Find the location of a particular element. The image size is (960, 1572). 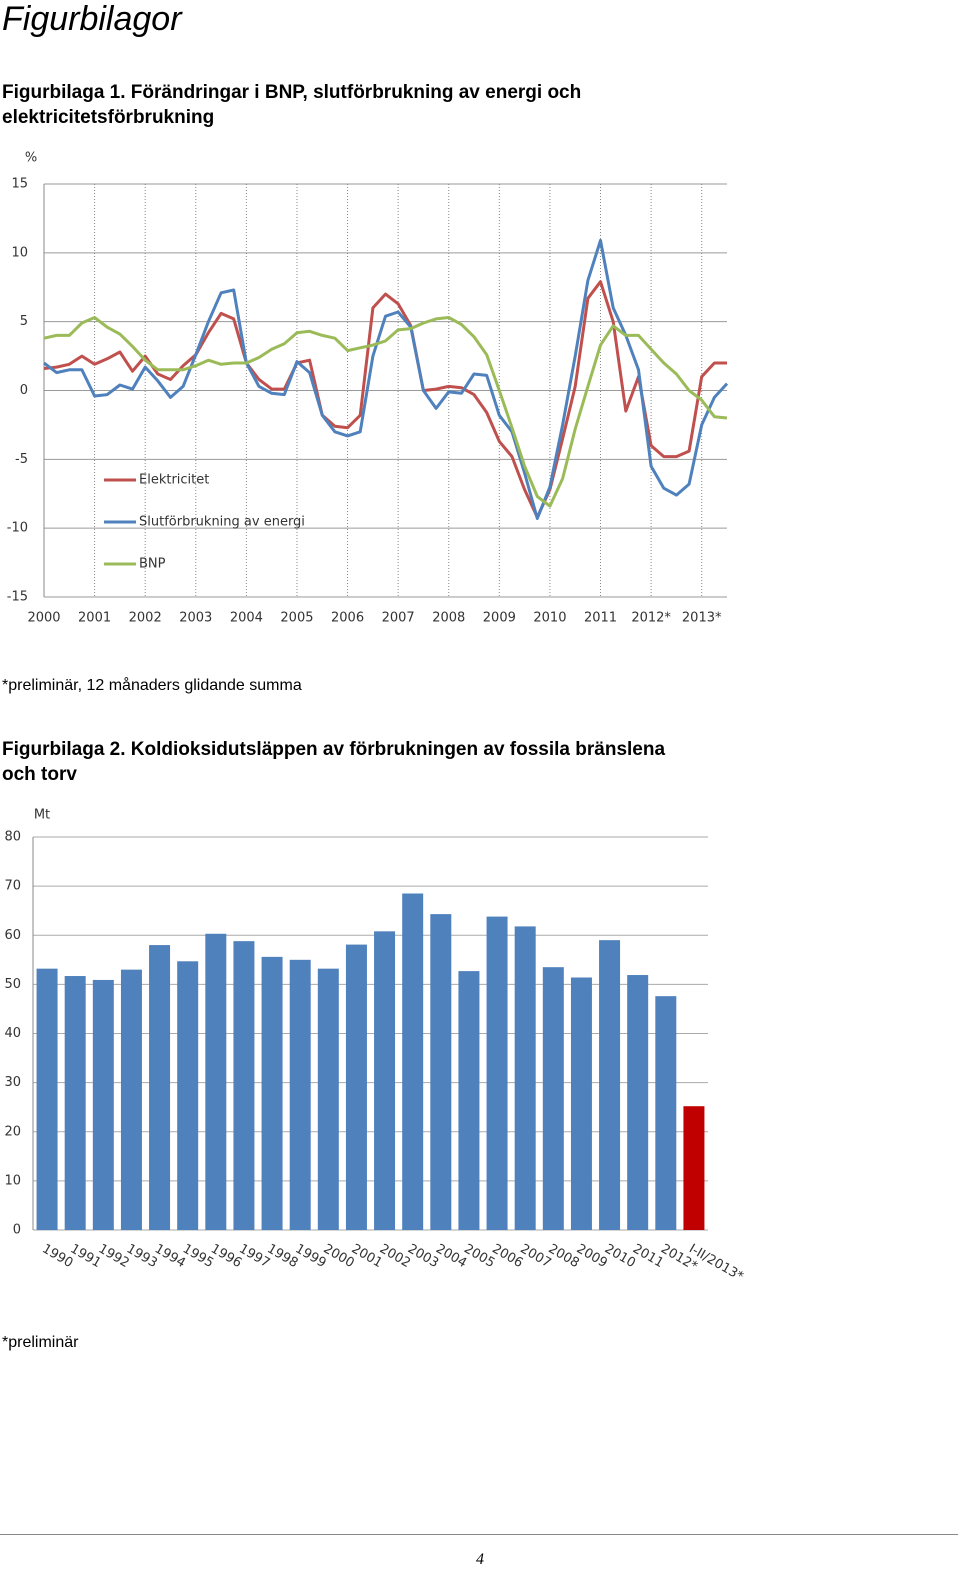

legend-label: BNP is located at coordinates (152, 564).